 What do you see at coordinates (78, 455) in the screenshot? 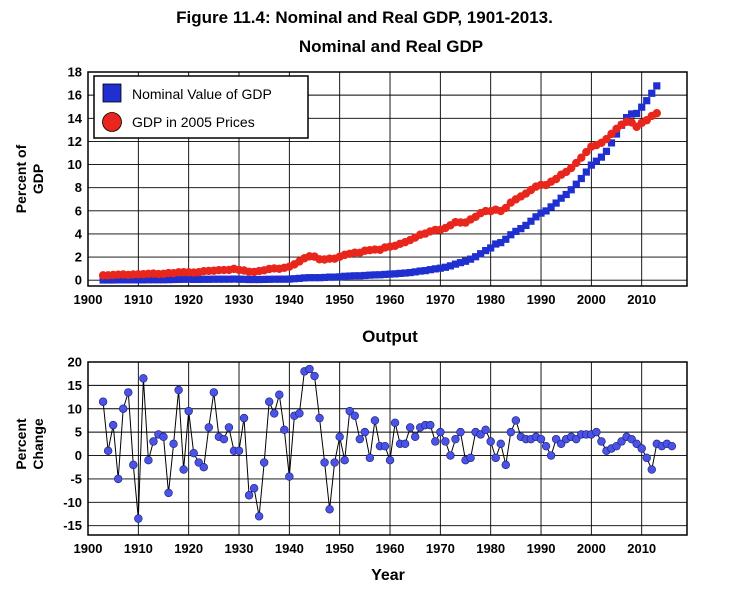
I see `y-tick-label: 0` at bounding box center [78, 455].